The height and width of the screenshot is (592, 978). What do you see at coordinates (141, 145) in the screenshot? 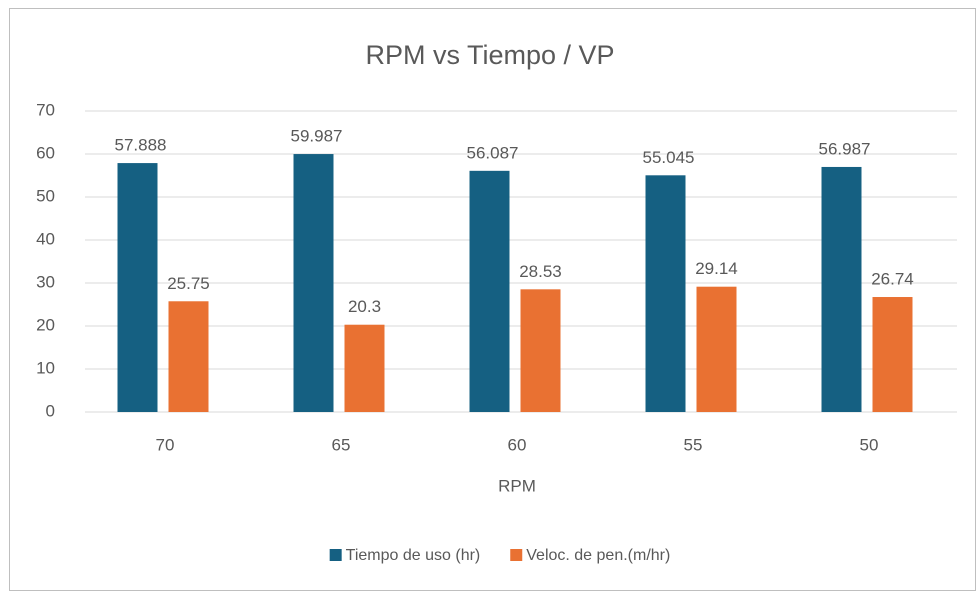
I see `data-label: 57.888` at bounding box center [141, 145].